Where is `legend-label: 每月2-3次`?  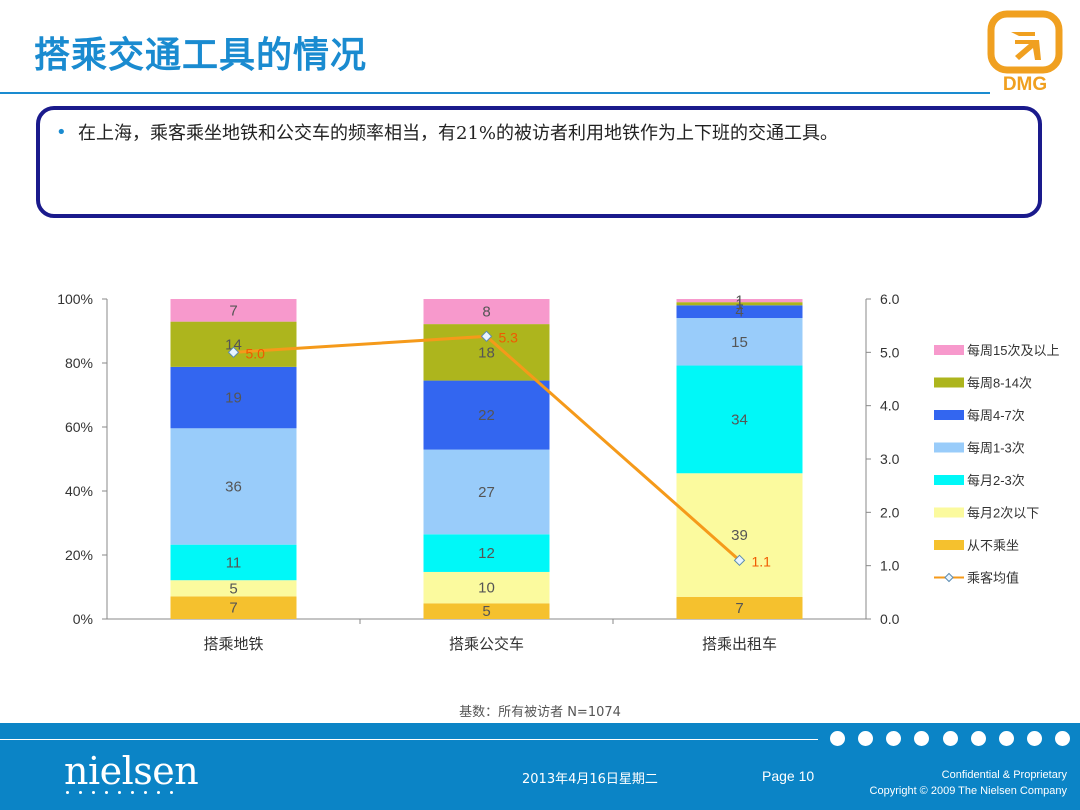 legend-label: 每月2-3次 is located at coordinates (996, 480).